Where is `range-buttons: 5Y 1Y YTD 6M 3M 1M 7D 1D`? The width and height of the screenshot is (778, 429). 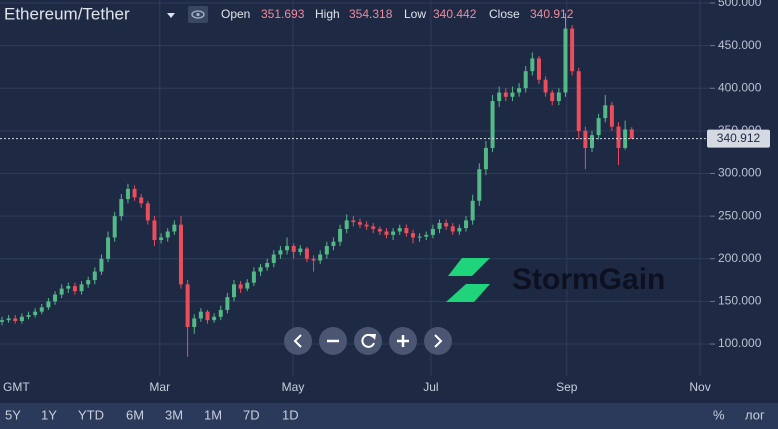
range-buttons: 5Y 1Y YTD 6M 3M 1M 7D 1D is located at coordinates (152, 414).